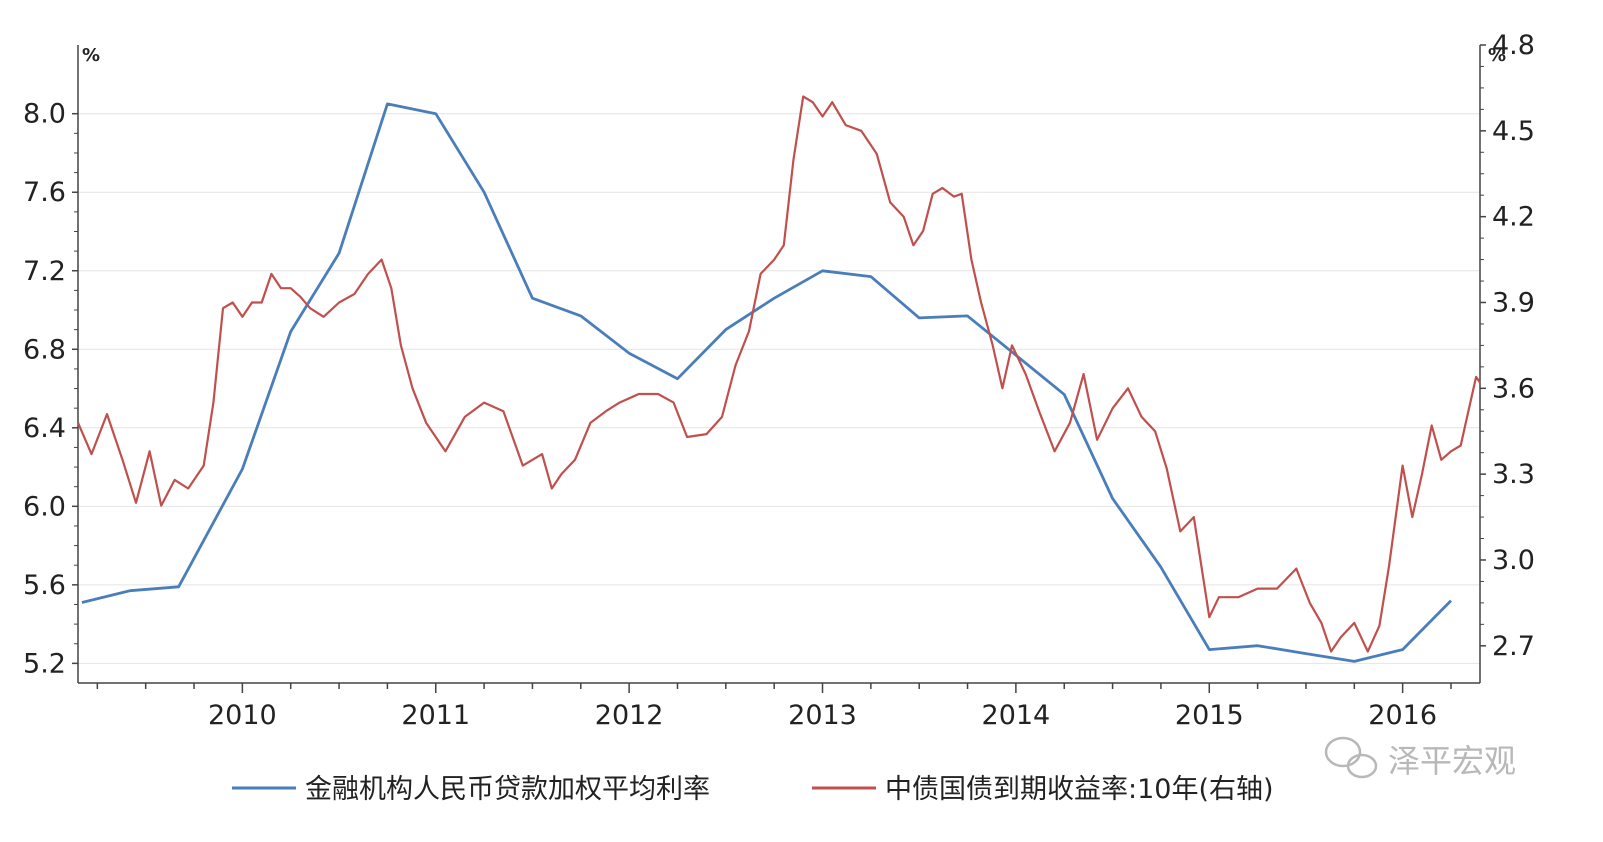 This screenshot has height=842, width=1603. Describe the element at coordinates (44, 192) in the screenshot. I see `left-tick-label-6: 7.6` at that location.